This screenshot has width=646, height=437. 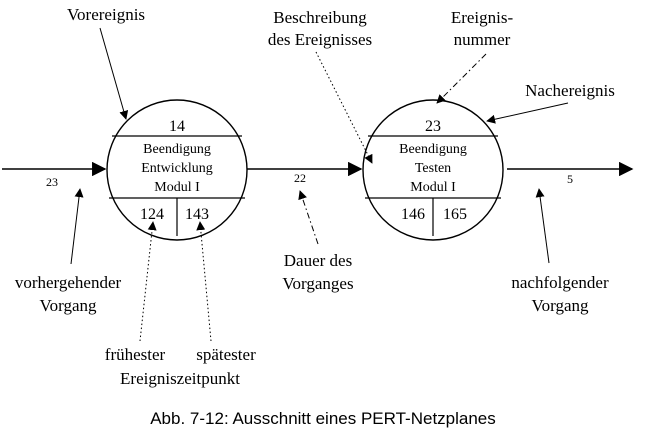 What do you see at coordinates (148, 281) in the screenshot?
I see `pointer-fruehester` at bounding box center [148, 281].